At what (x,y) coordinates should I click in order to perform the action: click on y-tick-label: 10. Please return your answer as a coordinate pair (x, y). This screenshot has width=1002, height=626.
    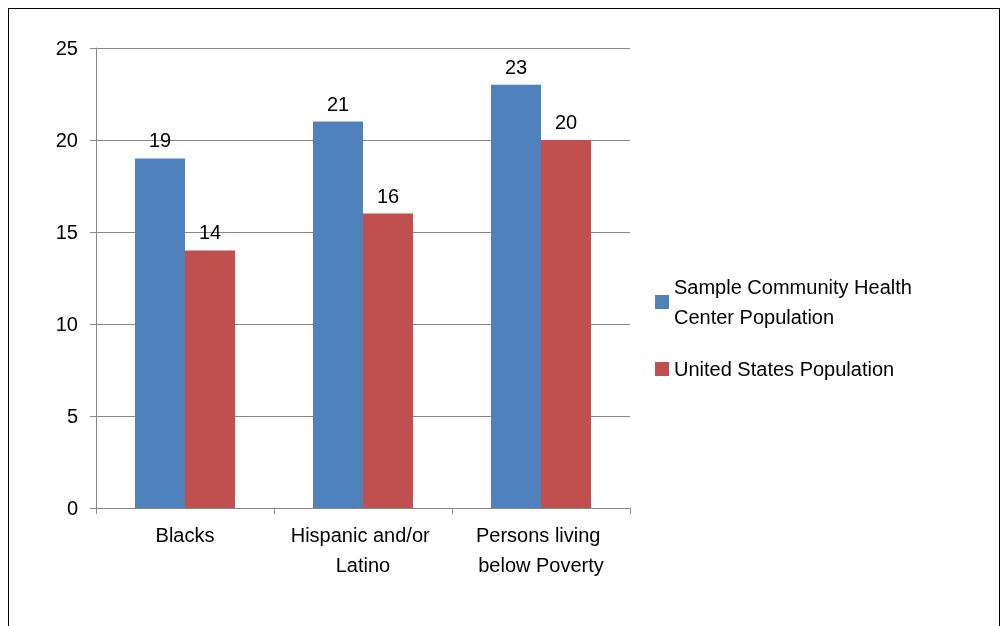
    Looking at the image, I should click on (66, 324).